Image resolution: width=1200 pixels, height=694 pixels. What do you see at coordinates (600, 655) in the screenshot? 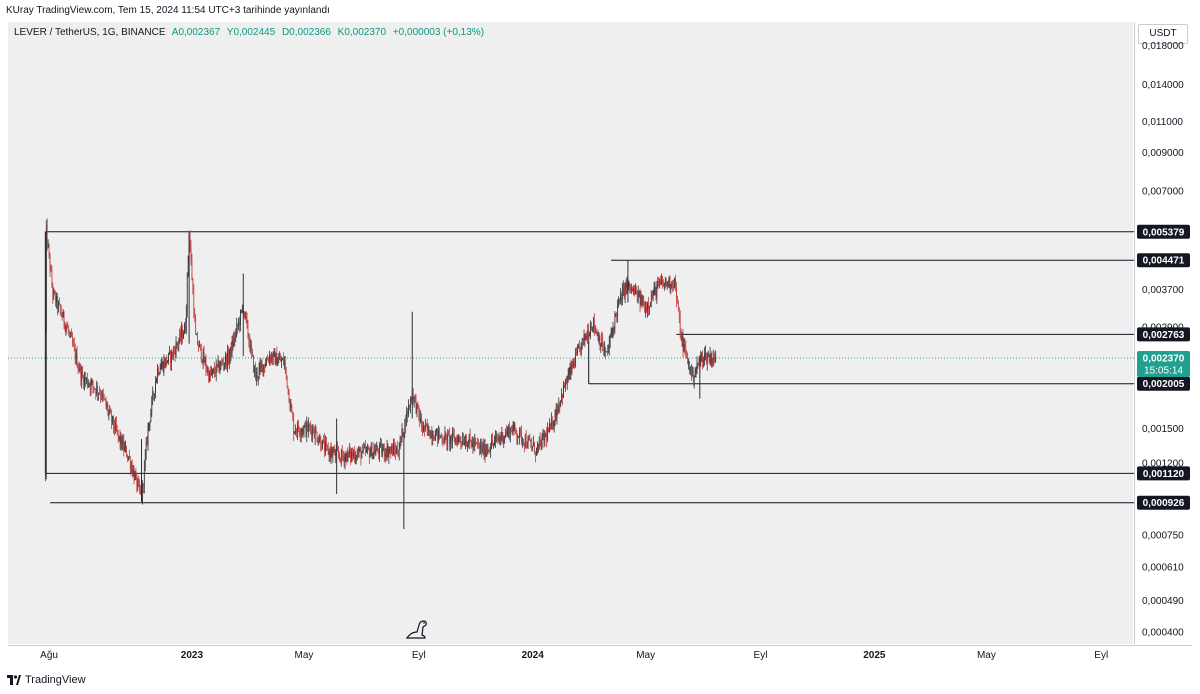
I see `time-axis` at bounding box center [600, 655].